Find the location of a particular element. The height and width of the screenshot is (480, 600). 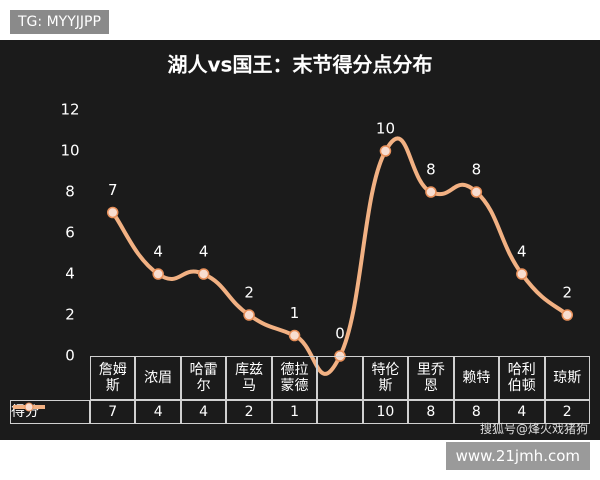

category-cell: 特伦斯 is located at coordinates (385, 378).